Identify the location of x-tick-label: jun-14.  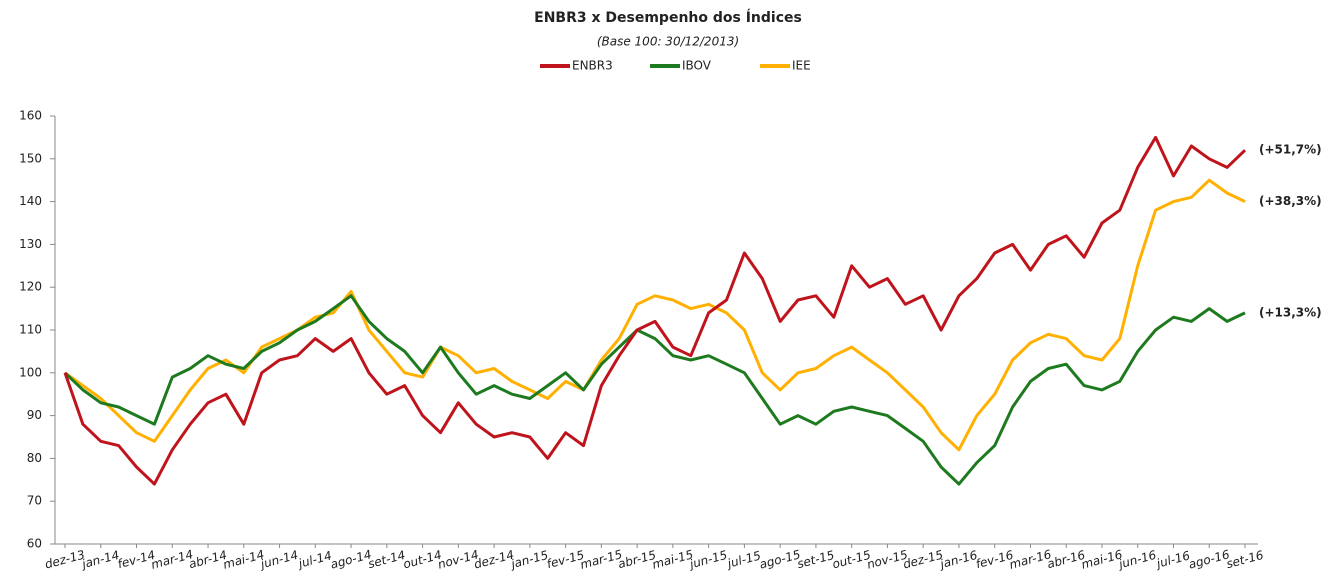
(278, 560).